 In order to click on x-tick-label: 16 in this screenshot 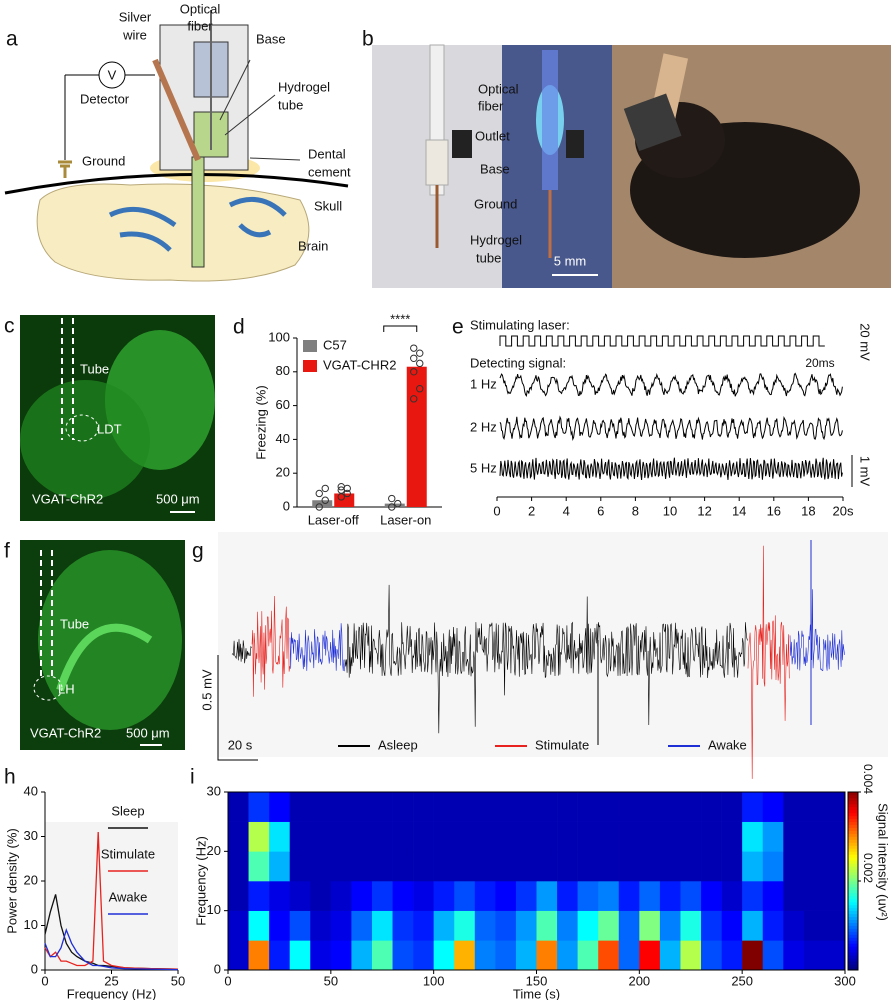, I will do `click(774, 510)`.